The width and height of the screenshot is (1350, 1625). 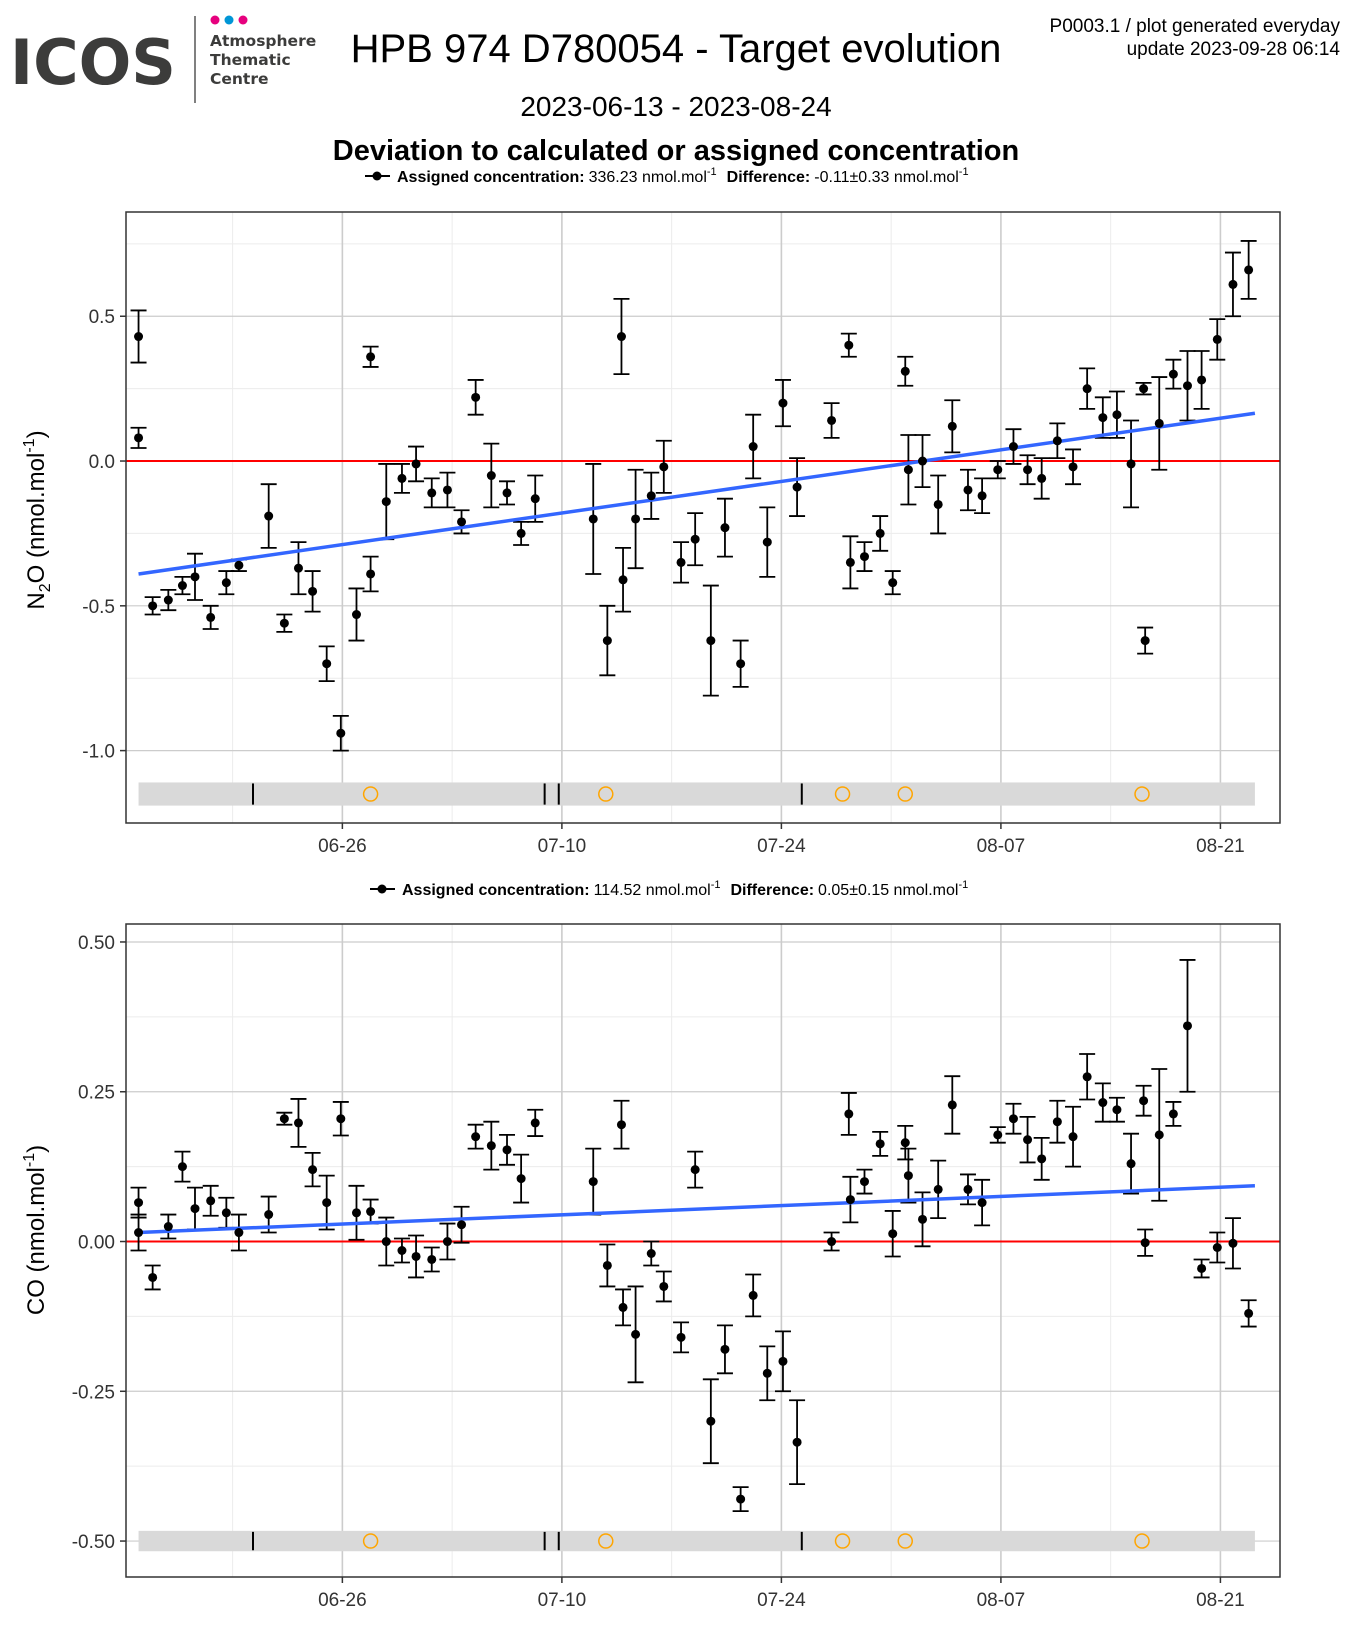 I want to click on legend-co-diff-sup: -1, so click(x=963, y=885).